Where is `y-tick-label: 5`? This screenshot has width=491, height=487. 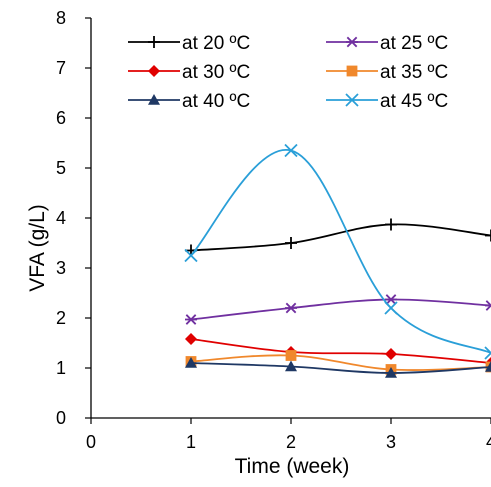
y-tick-label: 5 is located at coordinates (61, 168).